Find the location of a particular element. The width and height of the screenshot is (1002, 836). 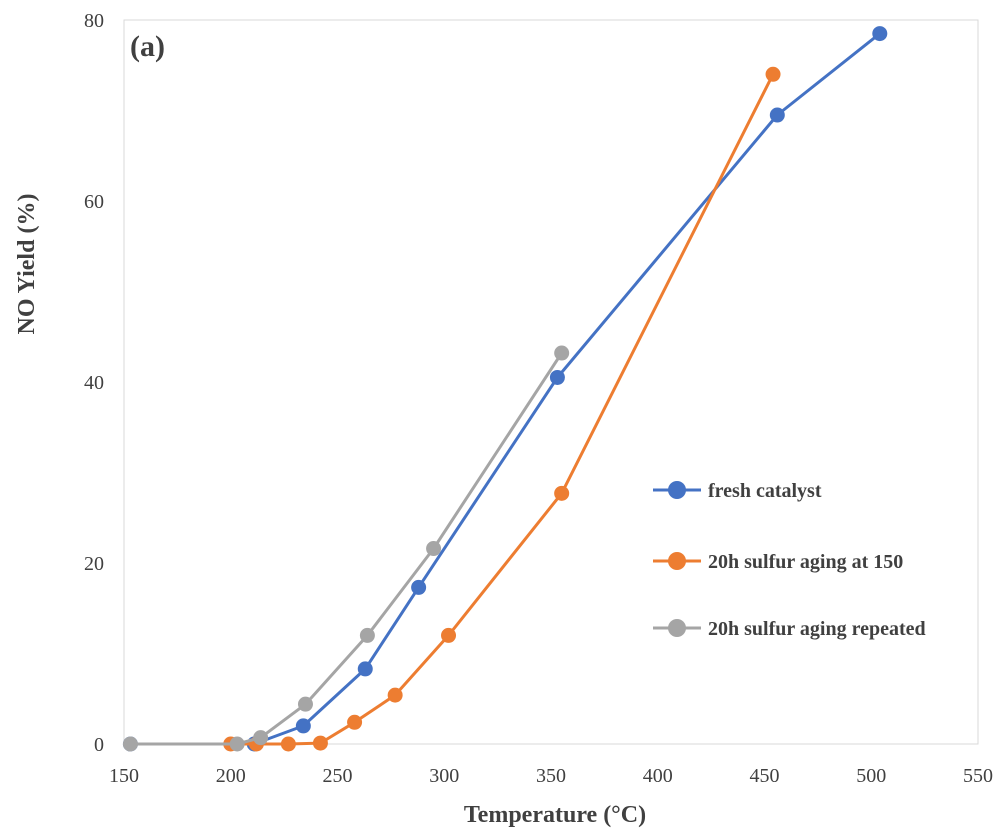

legend-label: 20h sulfur aging repeated is located at coordinates (817, 629).